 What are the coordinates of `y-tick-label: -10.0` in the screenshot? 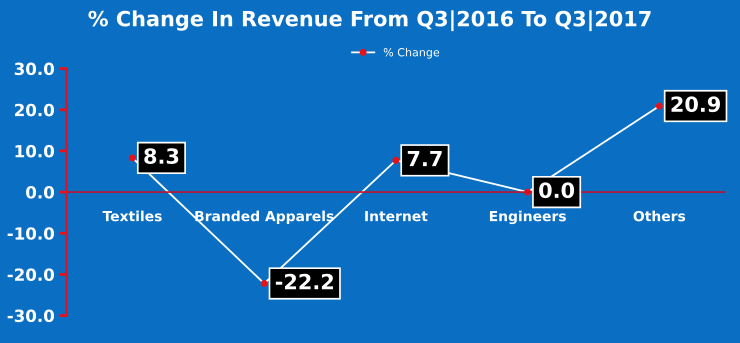 It's located at (31, 233).